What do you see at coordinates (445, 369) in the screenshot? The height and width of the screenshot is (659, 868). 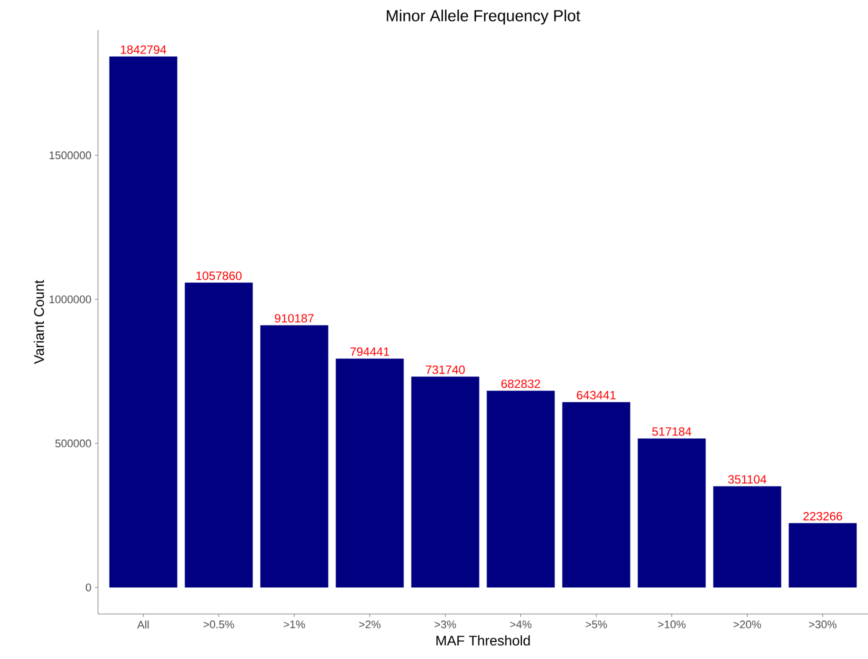 I see `data-label: 731740` at bounding box center [445, 369].